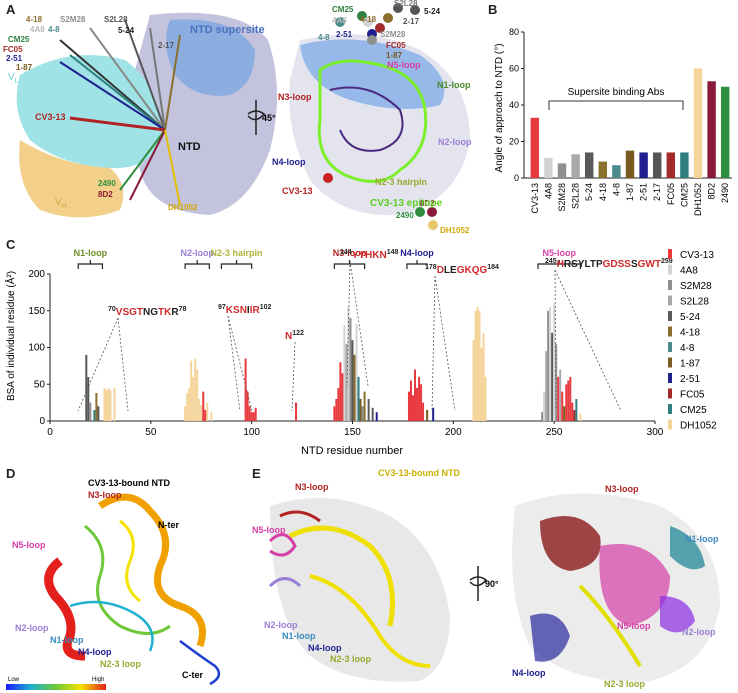  I want to click on chart-b-xtick-label: CM25, so click(684, 195).